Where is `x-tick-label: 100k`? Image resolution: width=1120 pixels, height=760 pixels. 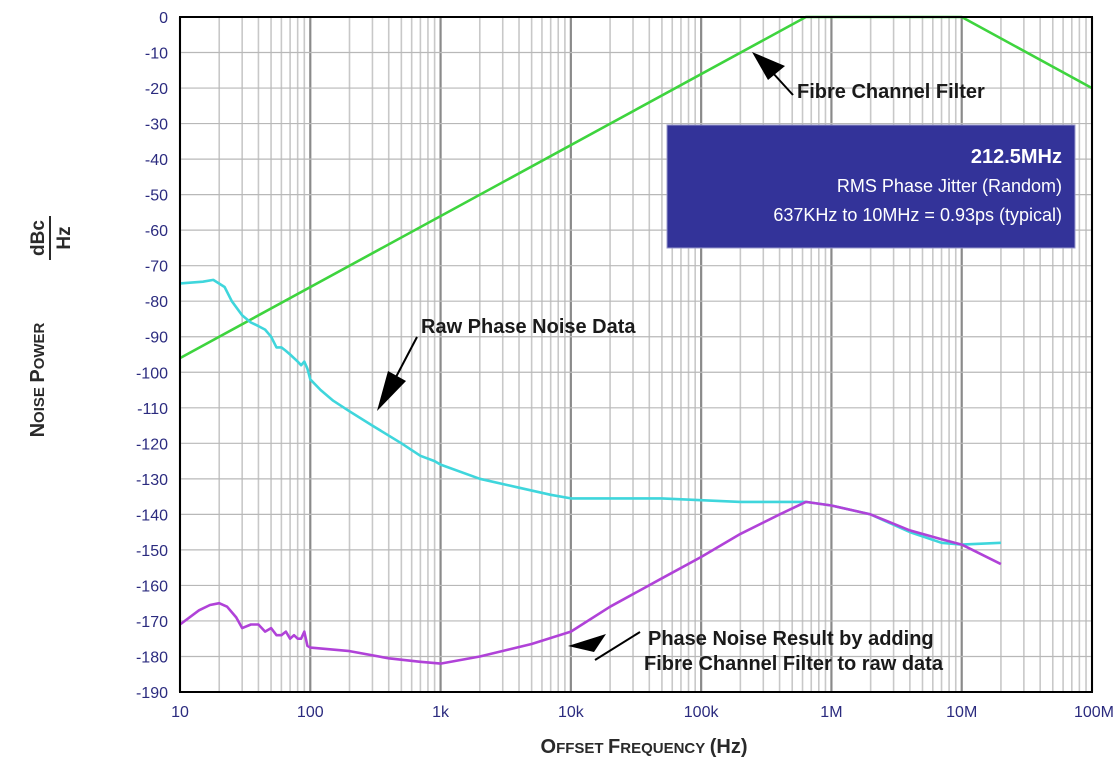 x-tick-label: 100k is located at coordinates (702, 712).